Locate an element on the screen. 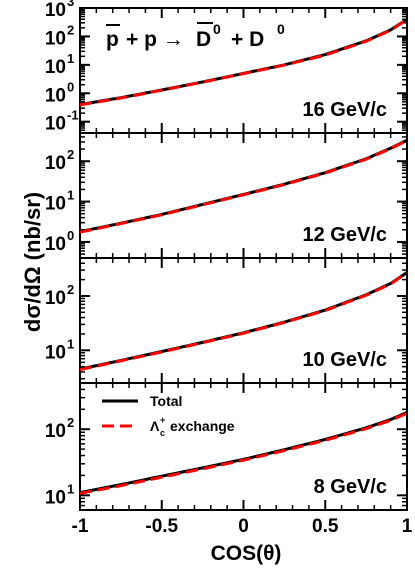 This screenshot has width=415, height=570. reaction-dbar-sup: 0 is located at coordinates (217, 29).